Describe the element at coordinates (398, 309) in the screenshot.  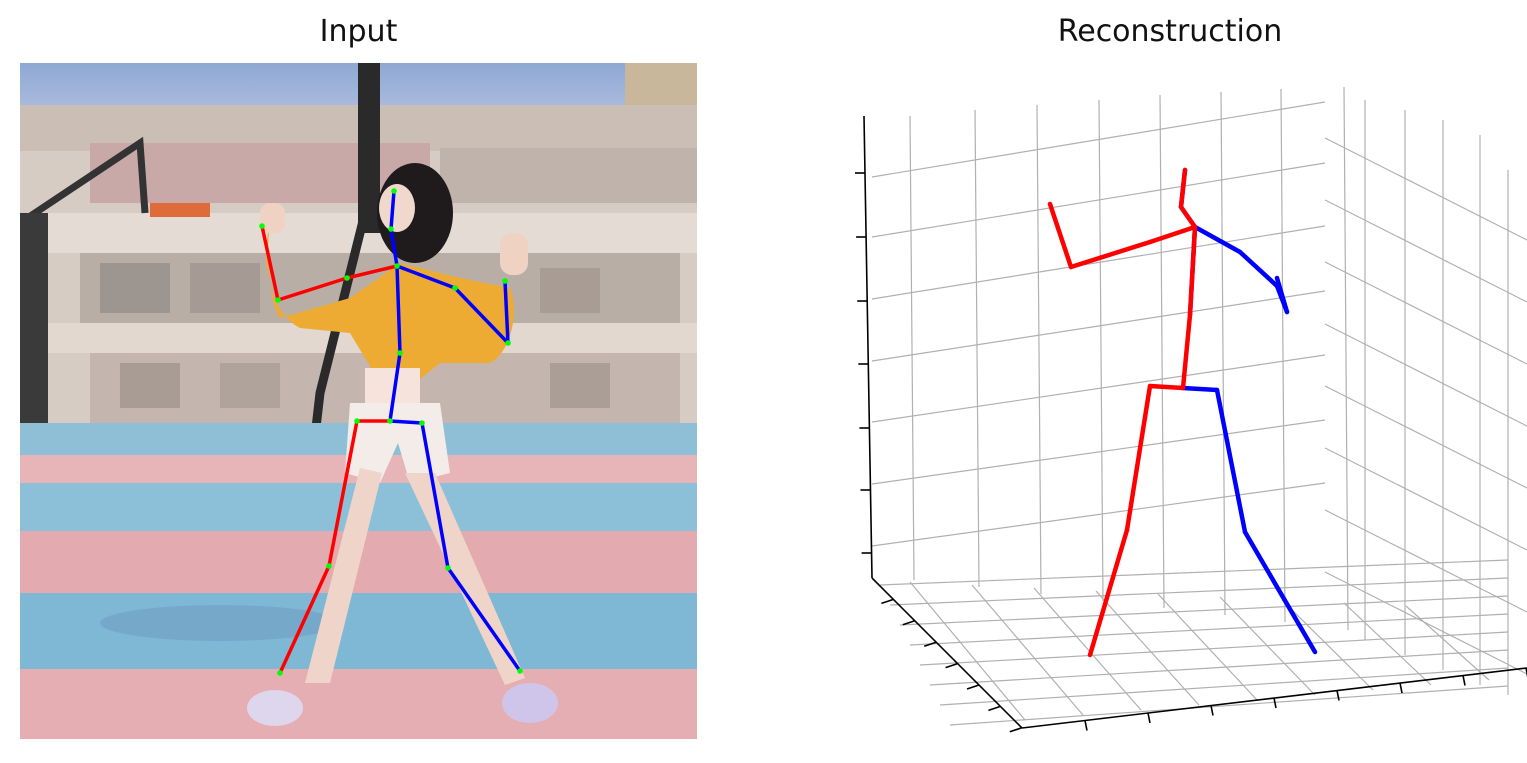
I see `skeleton-2d-bone-spine-thorax` at that location.